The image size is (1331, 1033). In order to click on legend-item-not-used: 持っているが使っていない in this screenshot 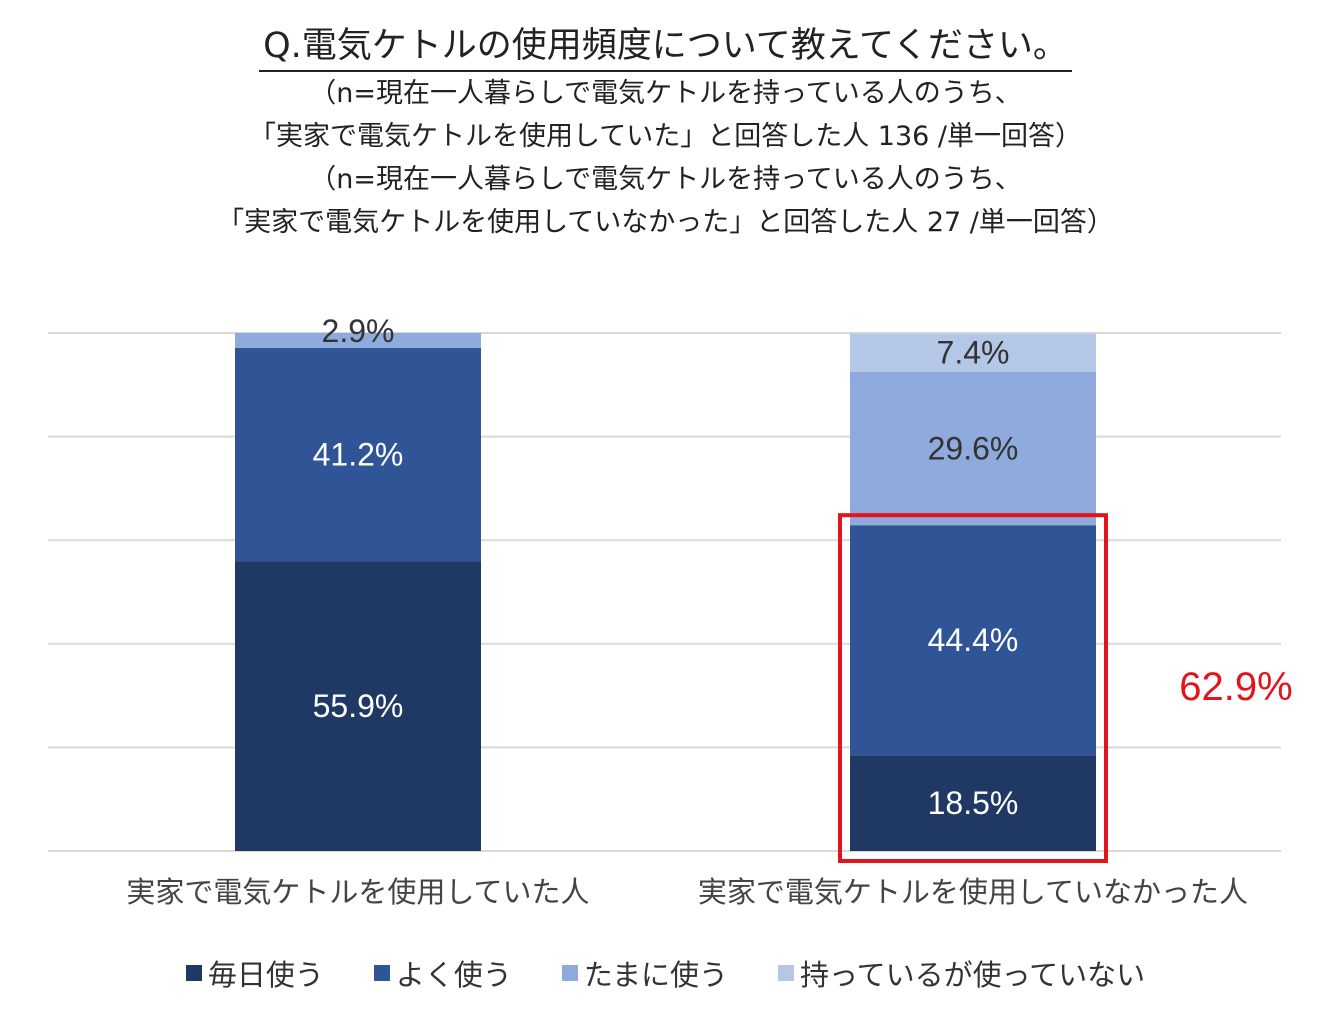, I will do `click(961, 973)`.